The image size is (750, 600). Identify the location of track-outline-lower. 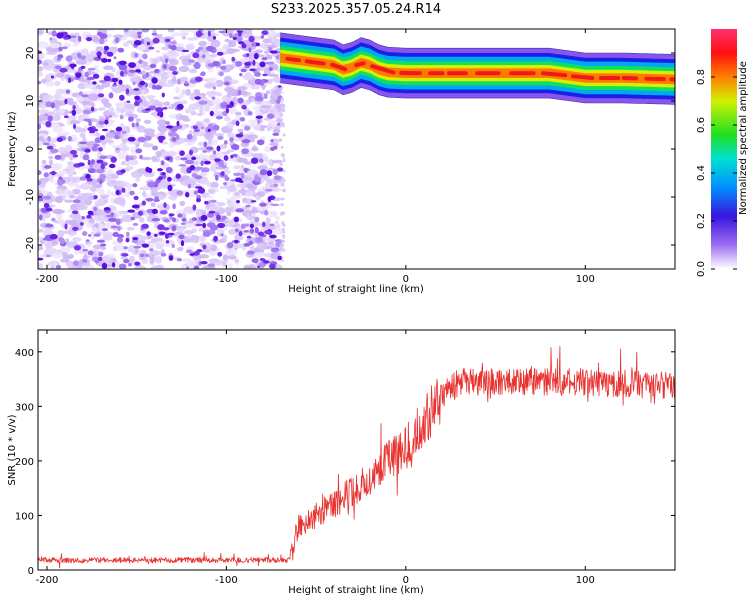
(477, 93).